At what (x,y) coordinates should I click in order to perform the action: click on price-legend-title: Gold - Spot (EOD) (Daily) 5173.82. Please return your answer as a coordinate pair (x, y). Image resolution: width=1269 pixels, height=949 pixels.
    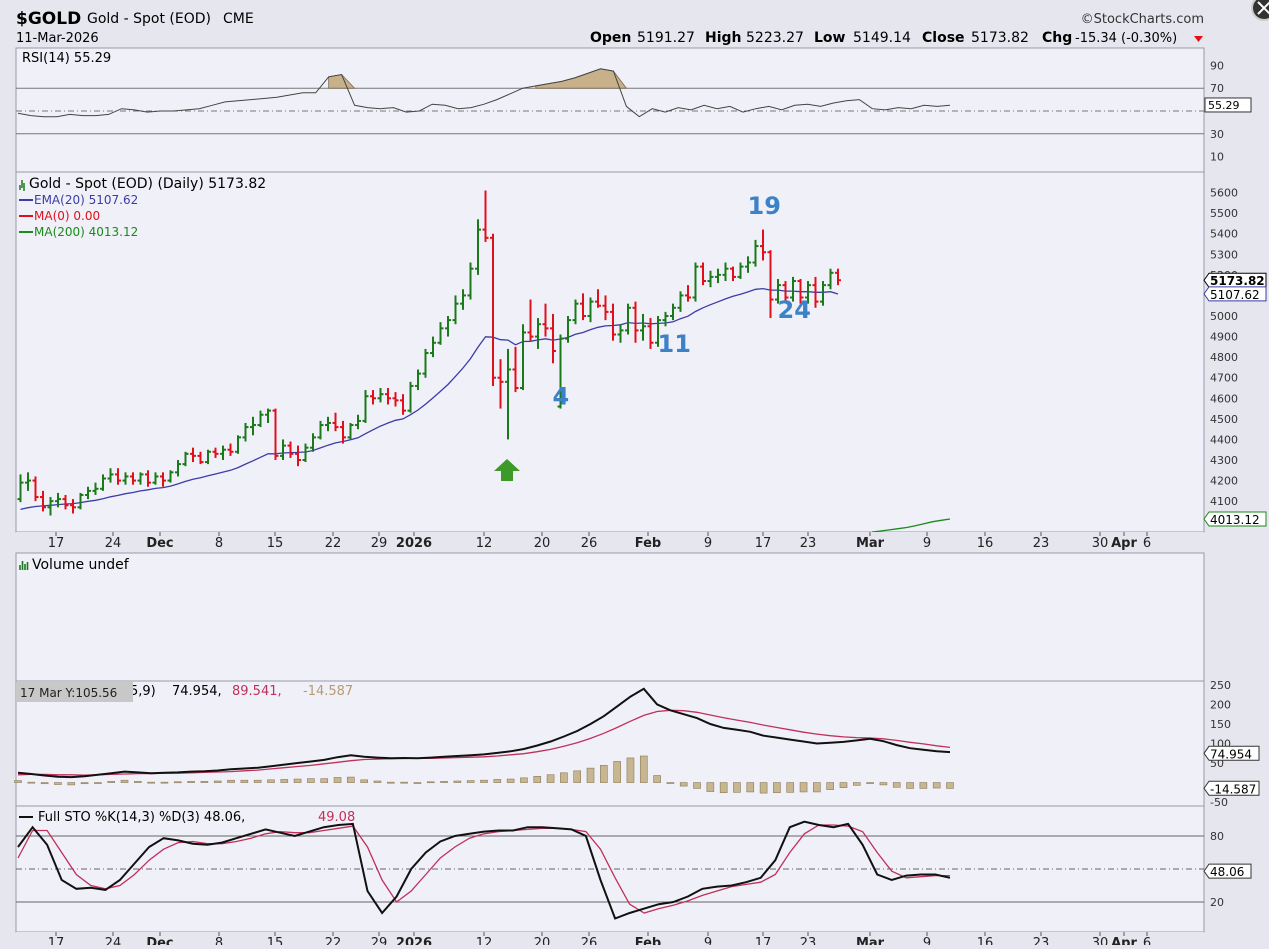
    Looking at the image, I should click on (147, 184).